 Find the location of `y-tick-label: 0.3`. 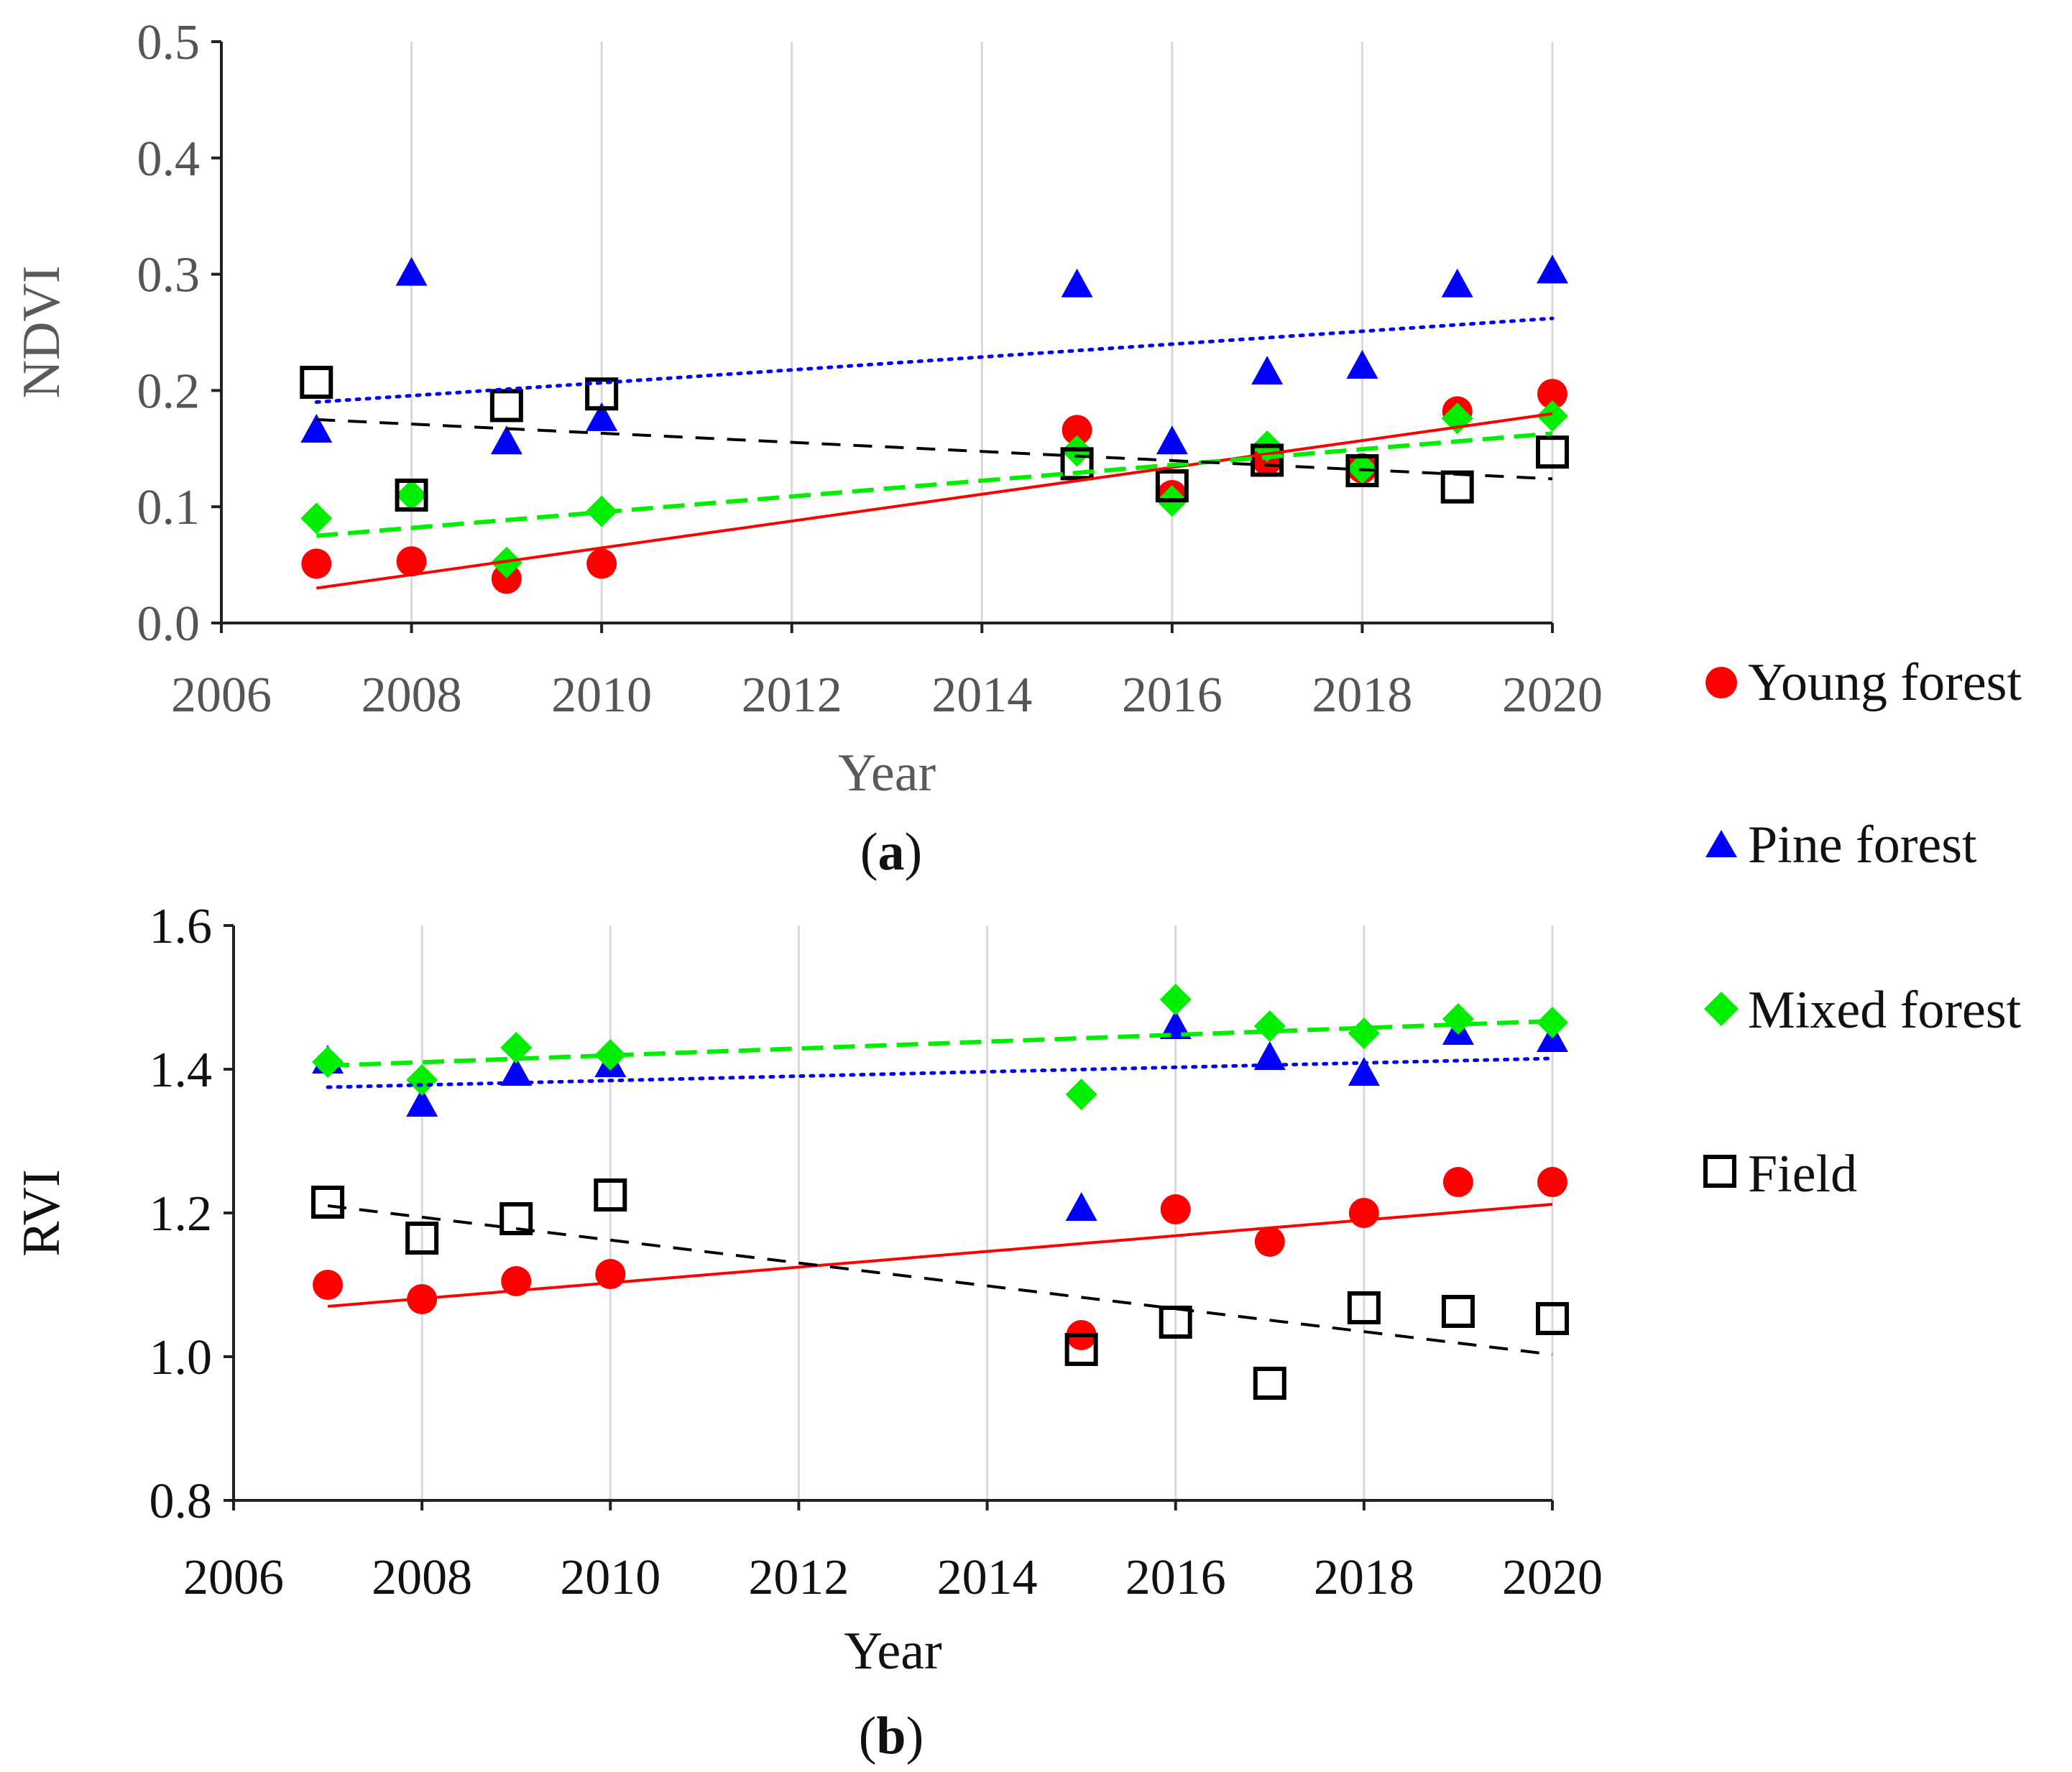

y-tick-label: 0.3 is located at coordinates (169, 276).